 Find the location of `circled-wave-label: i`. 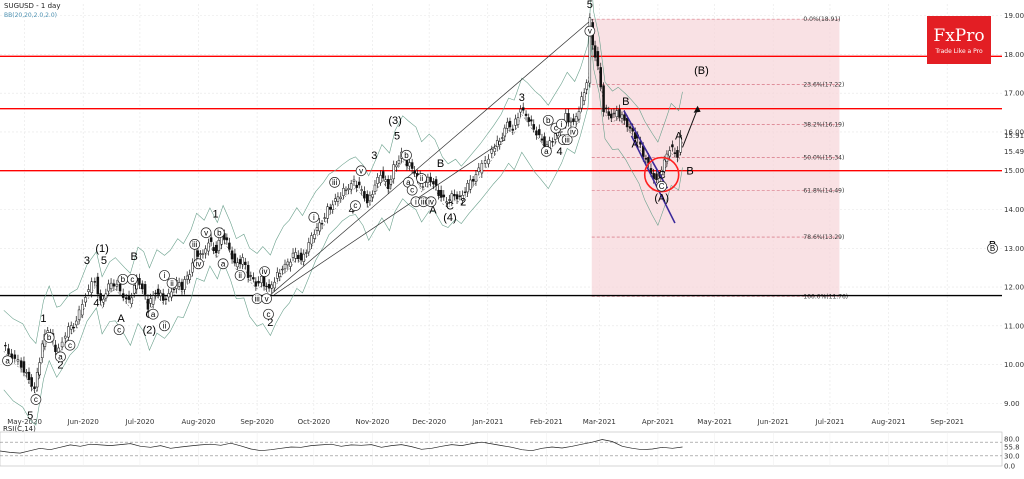

circled-wave-label: i is located at coordinates (561, 124).